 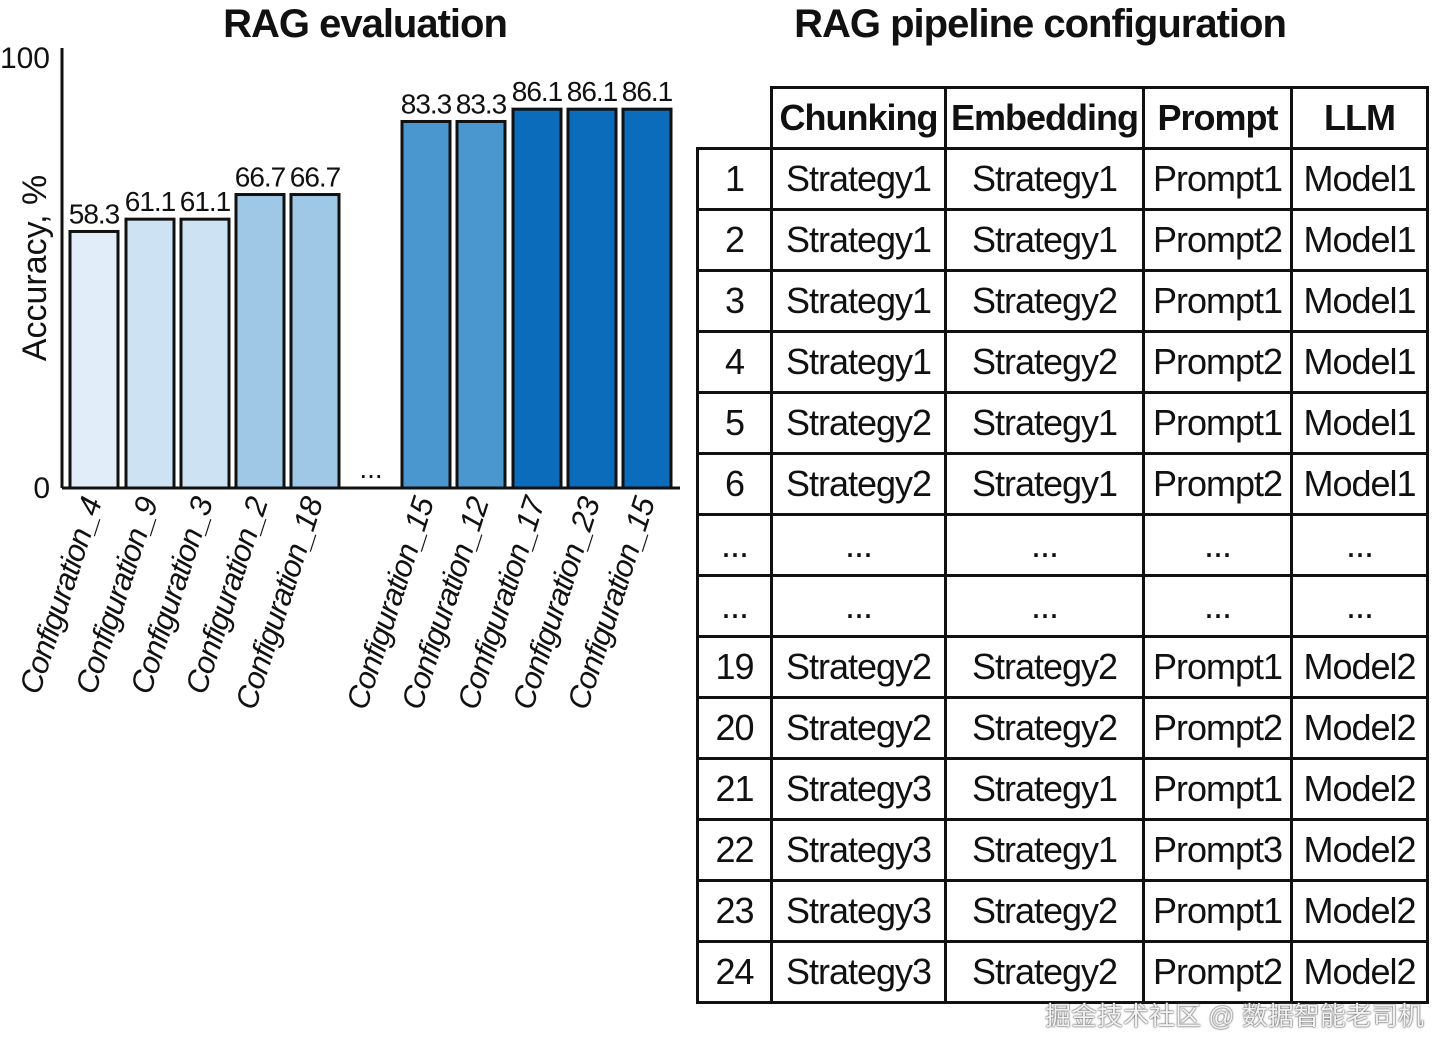 What do you see at coordinates (858, 118) in the screenshot?
I see `header-chunking: Chunking` at bounding box center [858, 118].